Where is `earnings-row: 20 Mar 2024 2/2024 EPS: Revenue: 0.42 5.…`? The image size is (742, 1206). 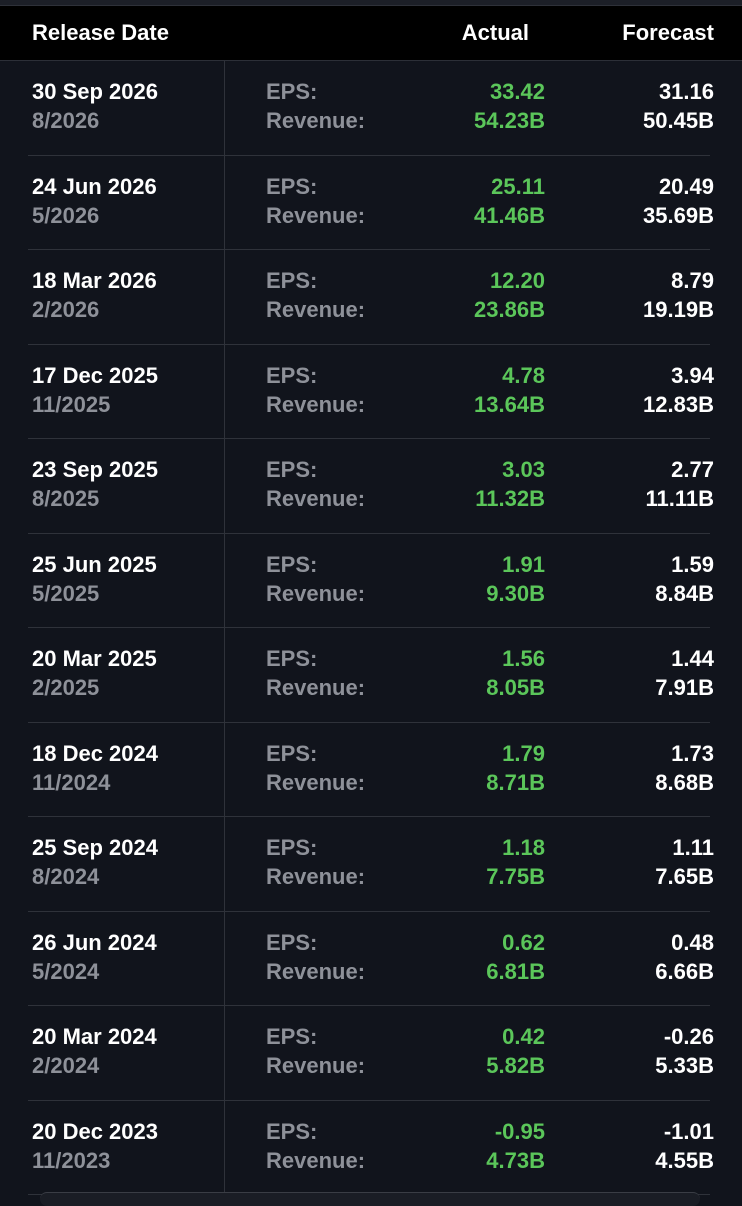
earnings-row: 20 Mar 2024 2/2024 EPS: Revenue: 0.42 5.… is located at coordinates (371, 1053).